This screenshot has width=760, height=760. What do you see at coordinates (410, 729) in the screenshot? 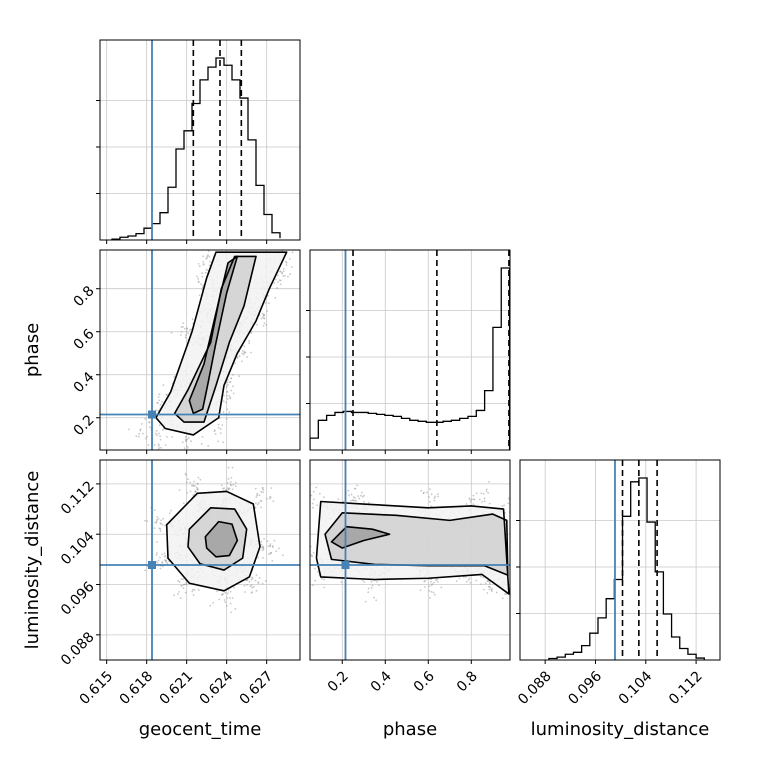
I see `x-axis-label-phase: phase` at bounding box center [410, 729].